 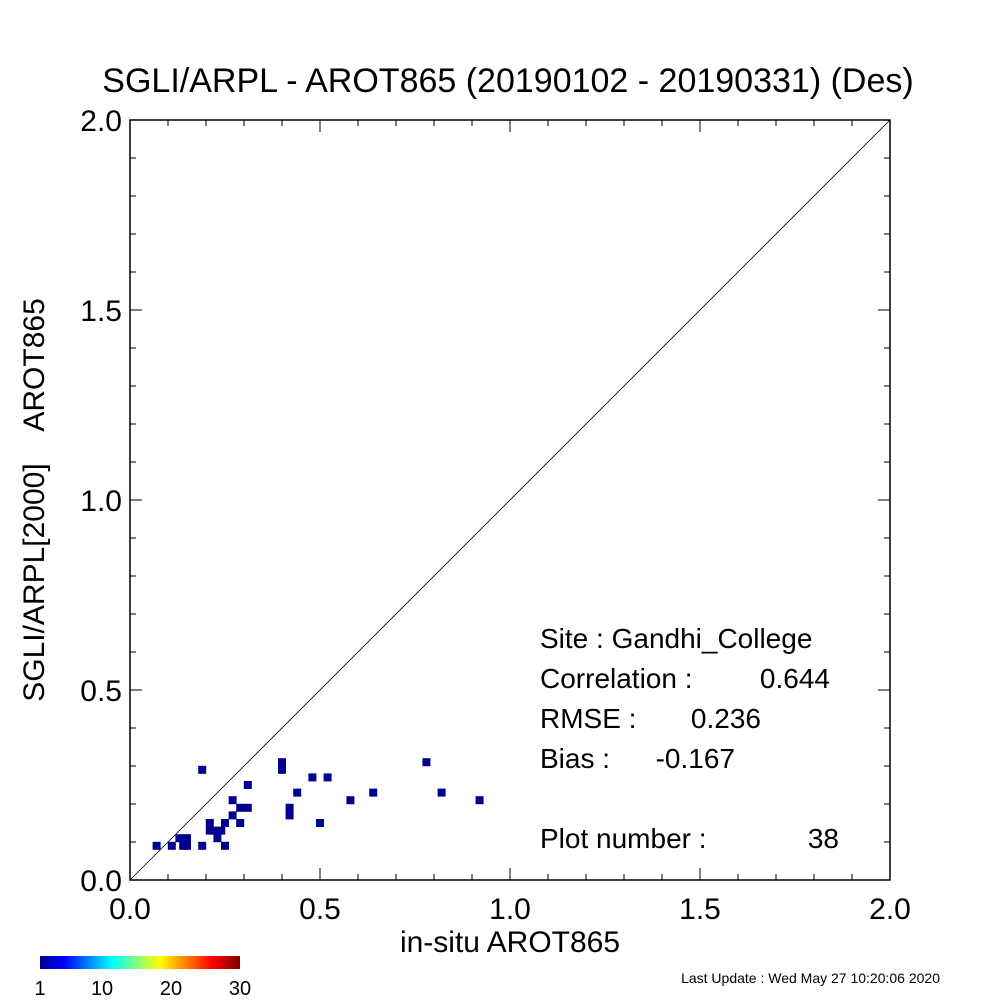 What do you see at coordinates (588, 718) in the screenshot?
I see `rmse-label: RMSE :` at bounding box center [588, 718].